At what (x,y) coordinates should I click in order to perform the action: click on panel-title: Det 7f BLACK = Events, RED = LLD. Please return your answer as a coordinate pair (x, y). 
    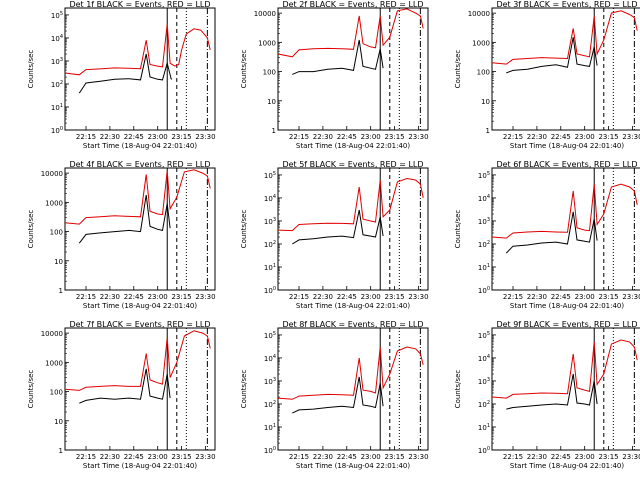
    Looking at the image, I should click on (139, 324).